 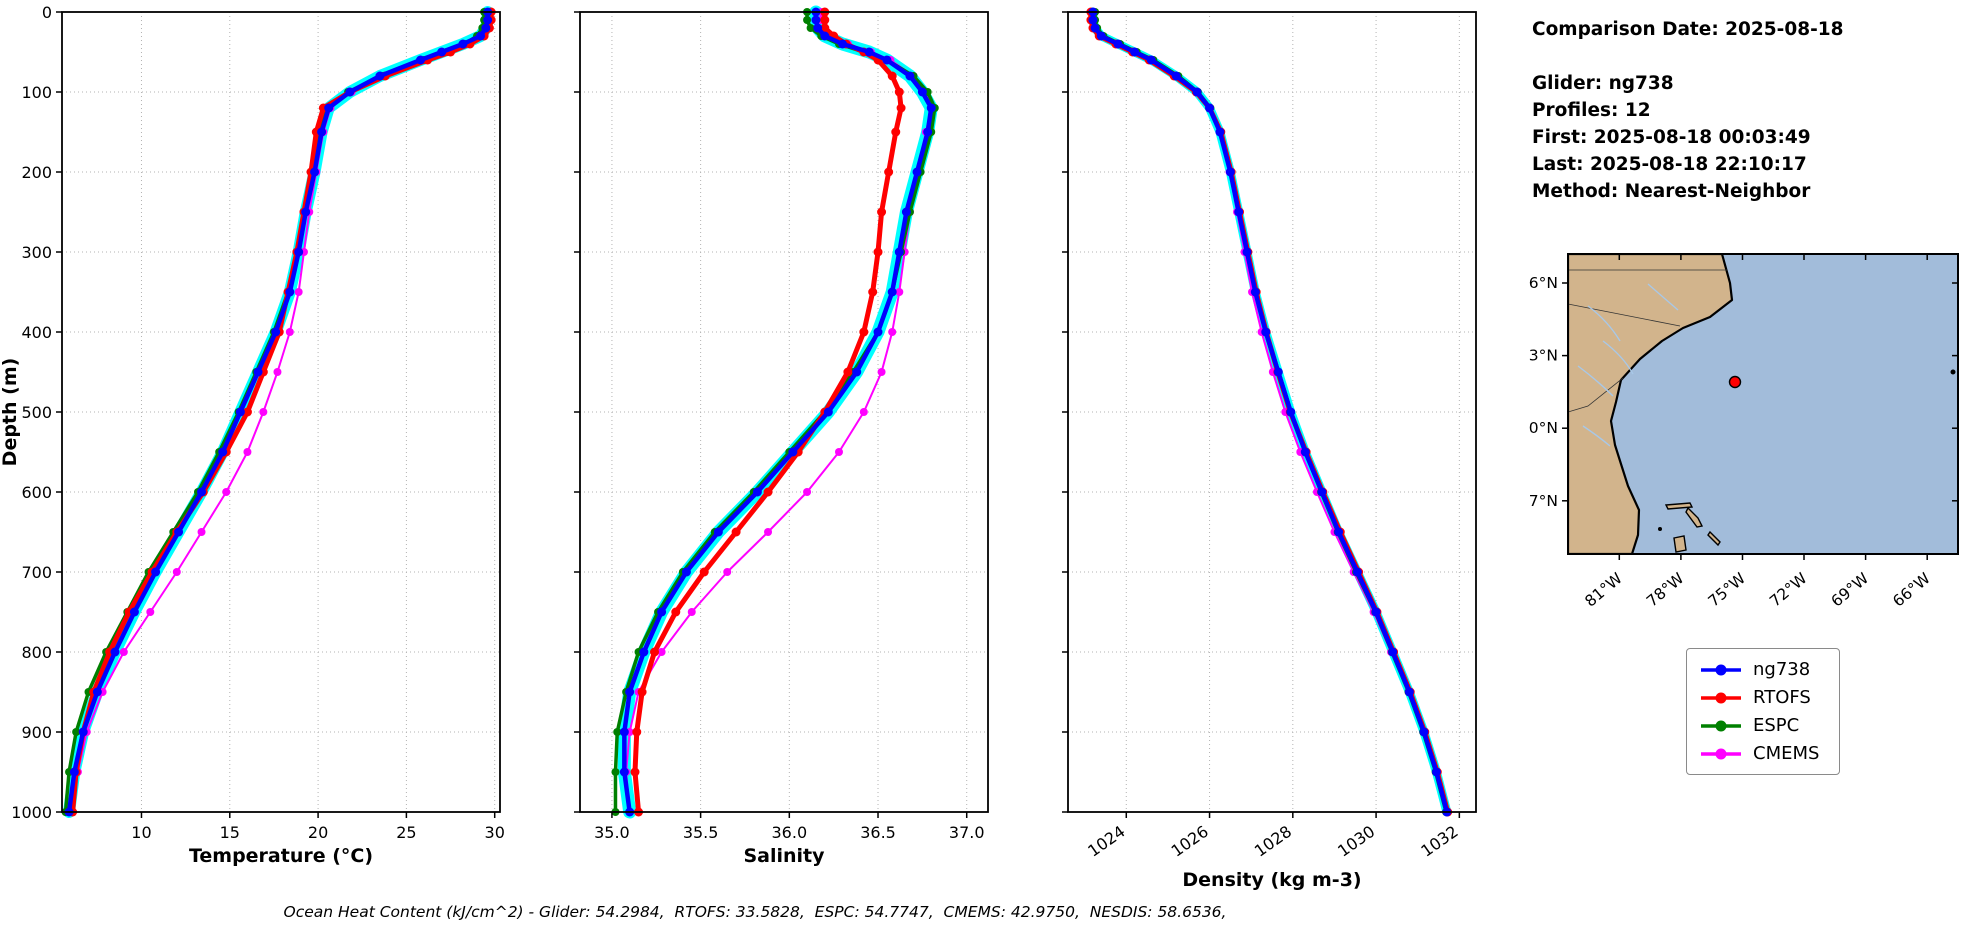 I want to click on x-tick-label: 10, so click(x=141, y=832).